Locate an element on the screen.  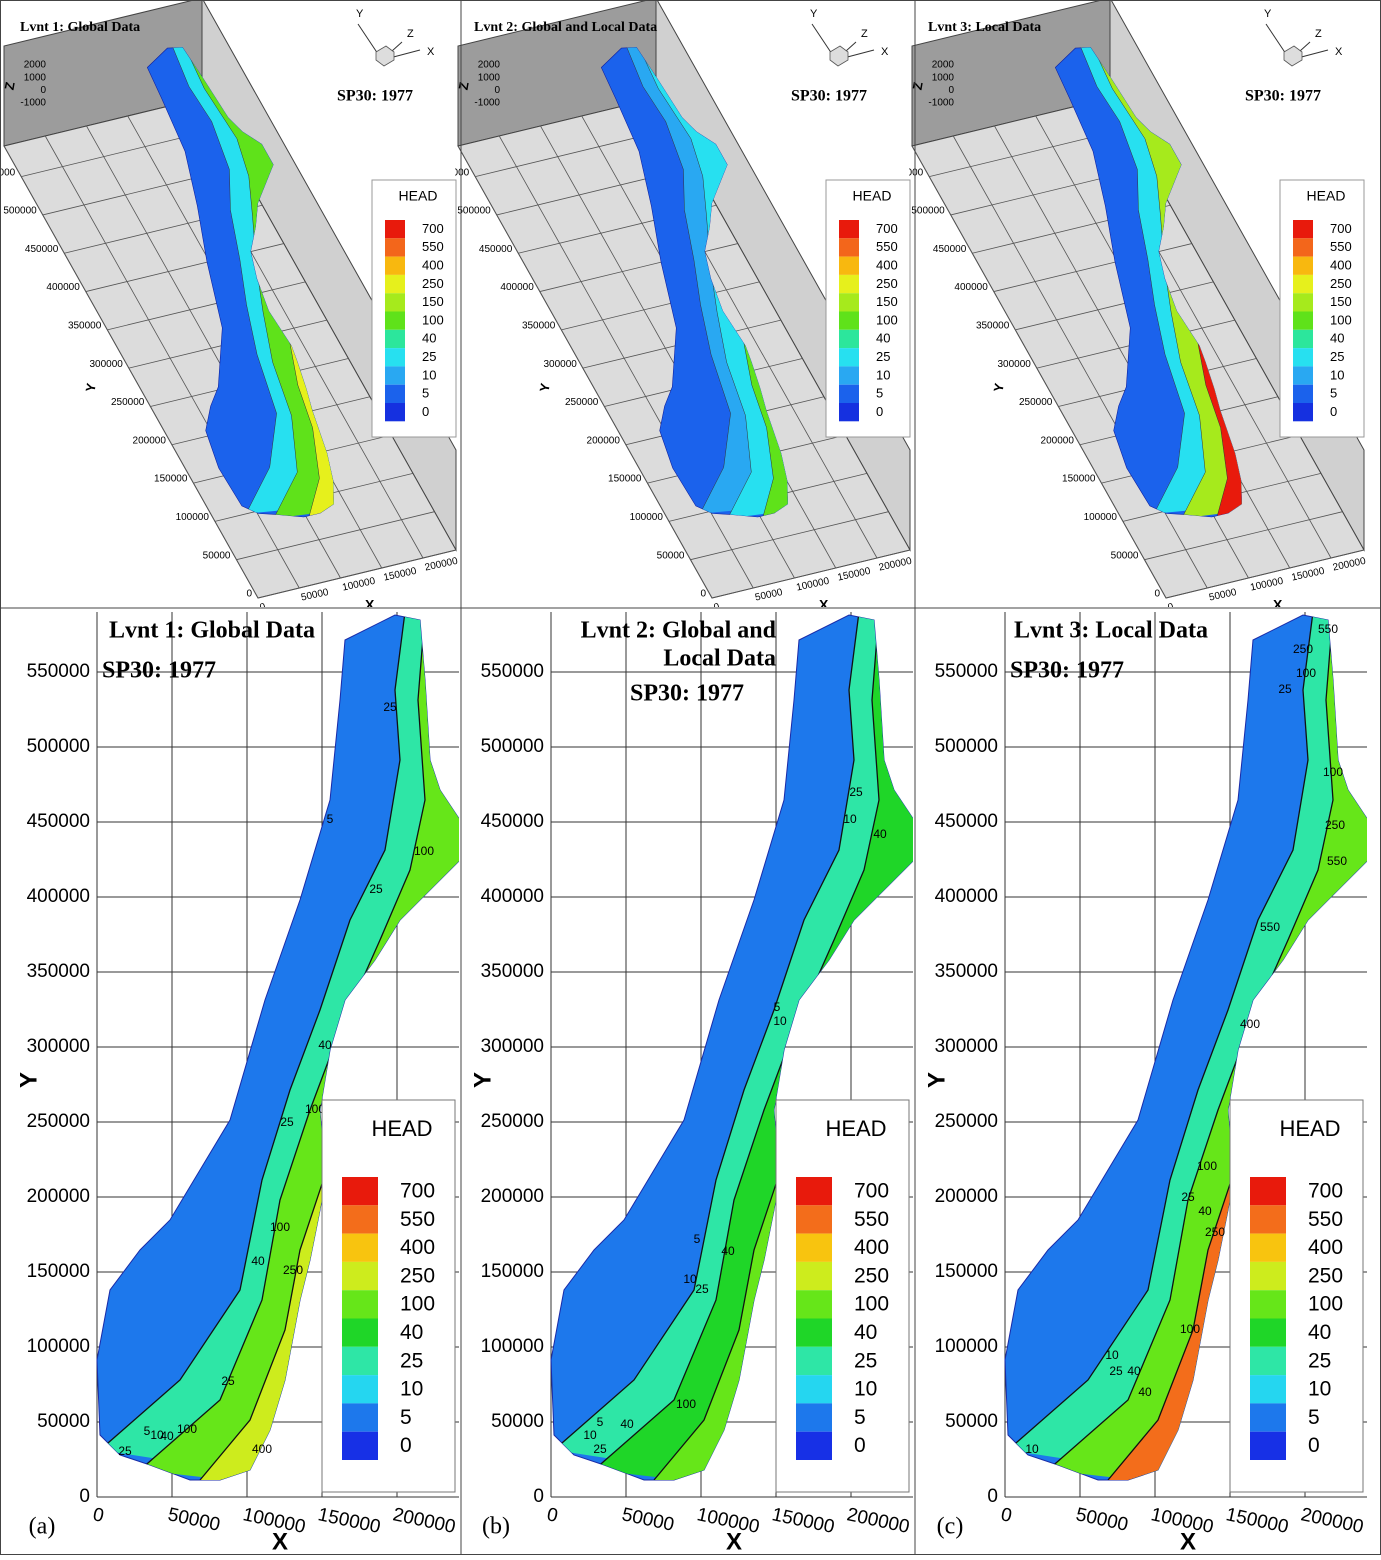
legend-label: 700 is located at coordinates (1341, 228).